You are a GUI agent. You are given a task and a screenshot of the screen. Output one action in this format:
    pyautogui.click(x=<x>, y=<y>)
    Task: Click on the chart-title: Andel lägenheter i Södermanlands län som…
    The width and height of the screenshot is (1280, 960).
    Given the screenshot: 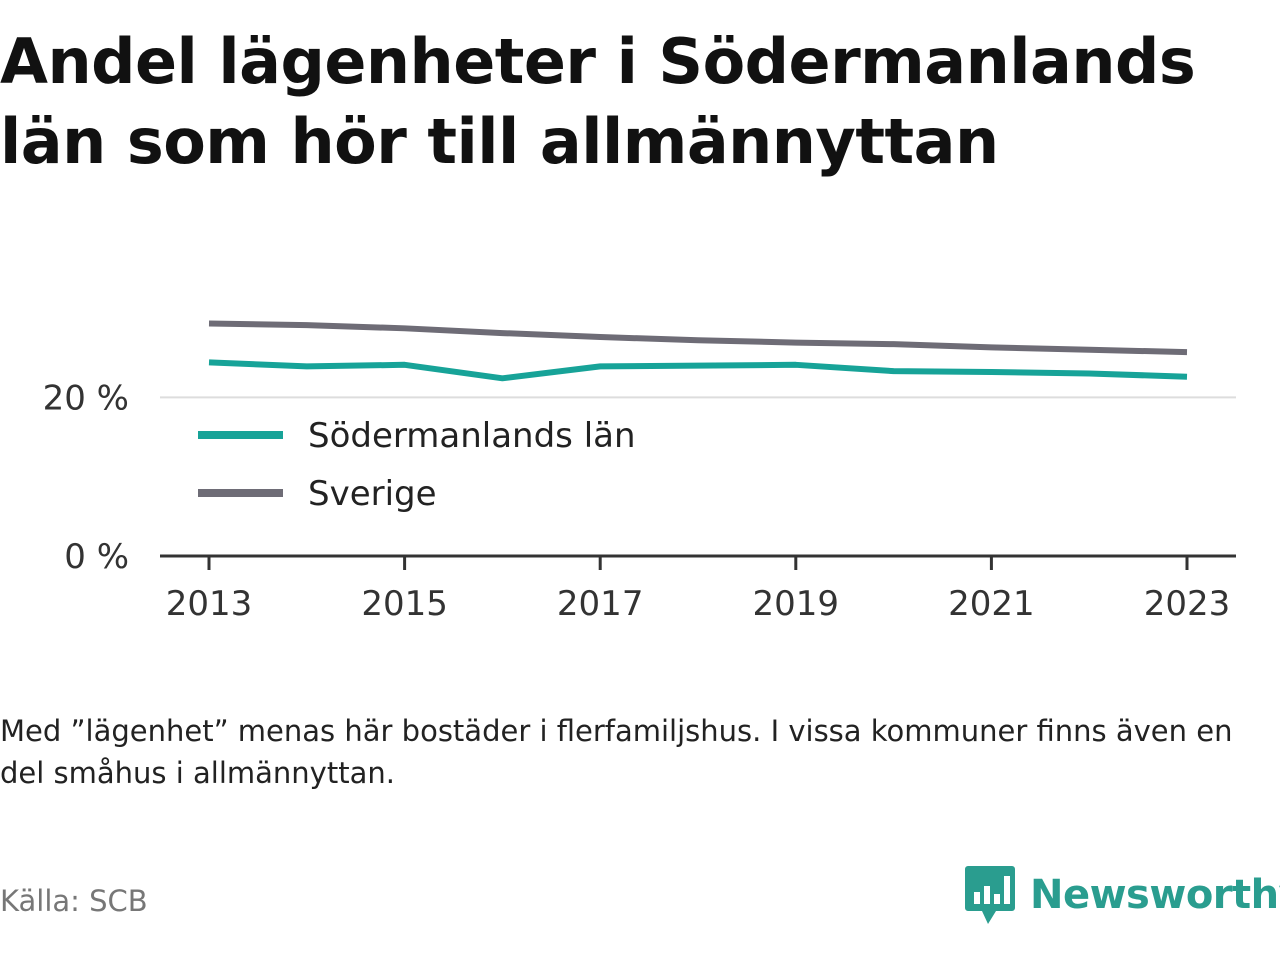 What is the action you would take?
    pyautogui.click(x=598, y=101)
    